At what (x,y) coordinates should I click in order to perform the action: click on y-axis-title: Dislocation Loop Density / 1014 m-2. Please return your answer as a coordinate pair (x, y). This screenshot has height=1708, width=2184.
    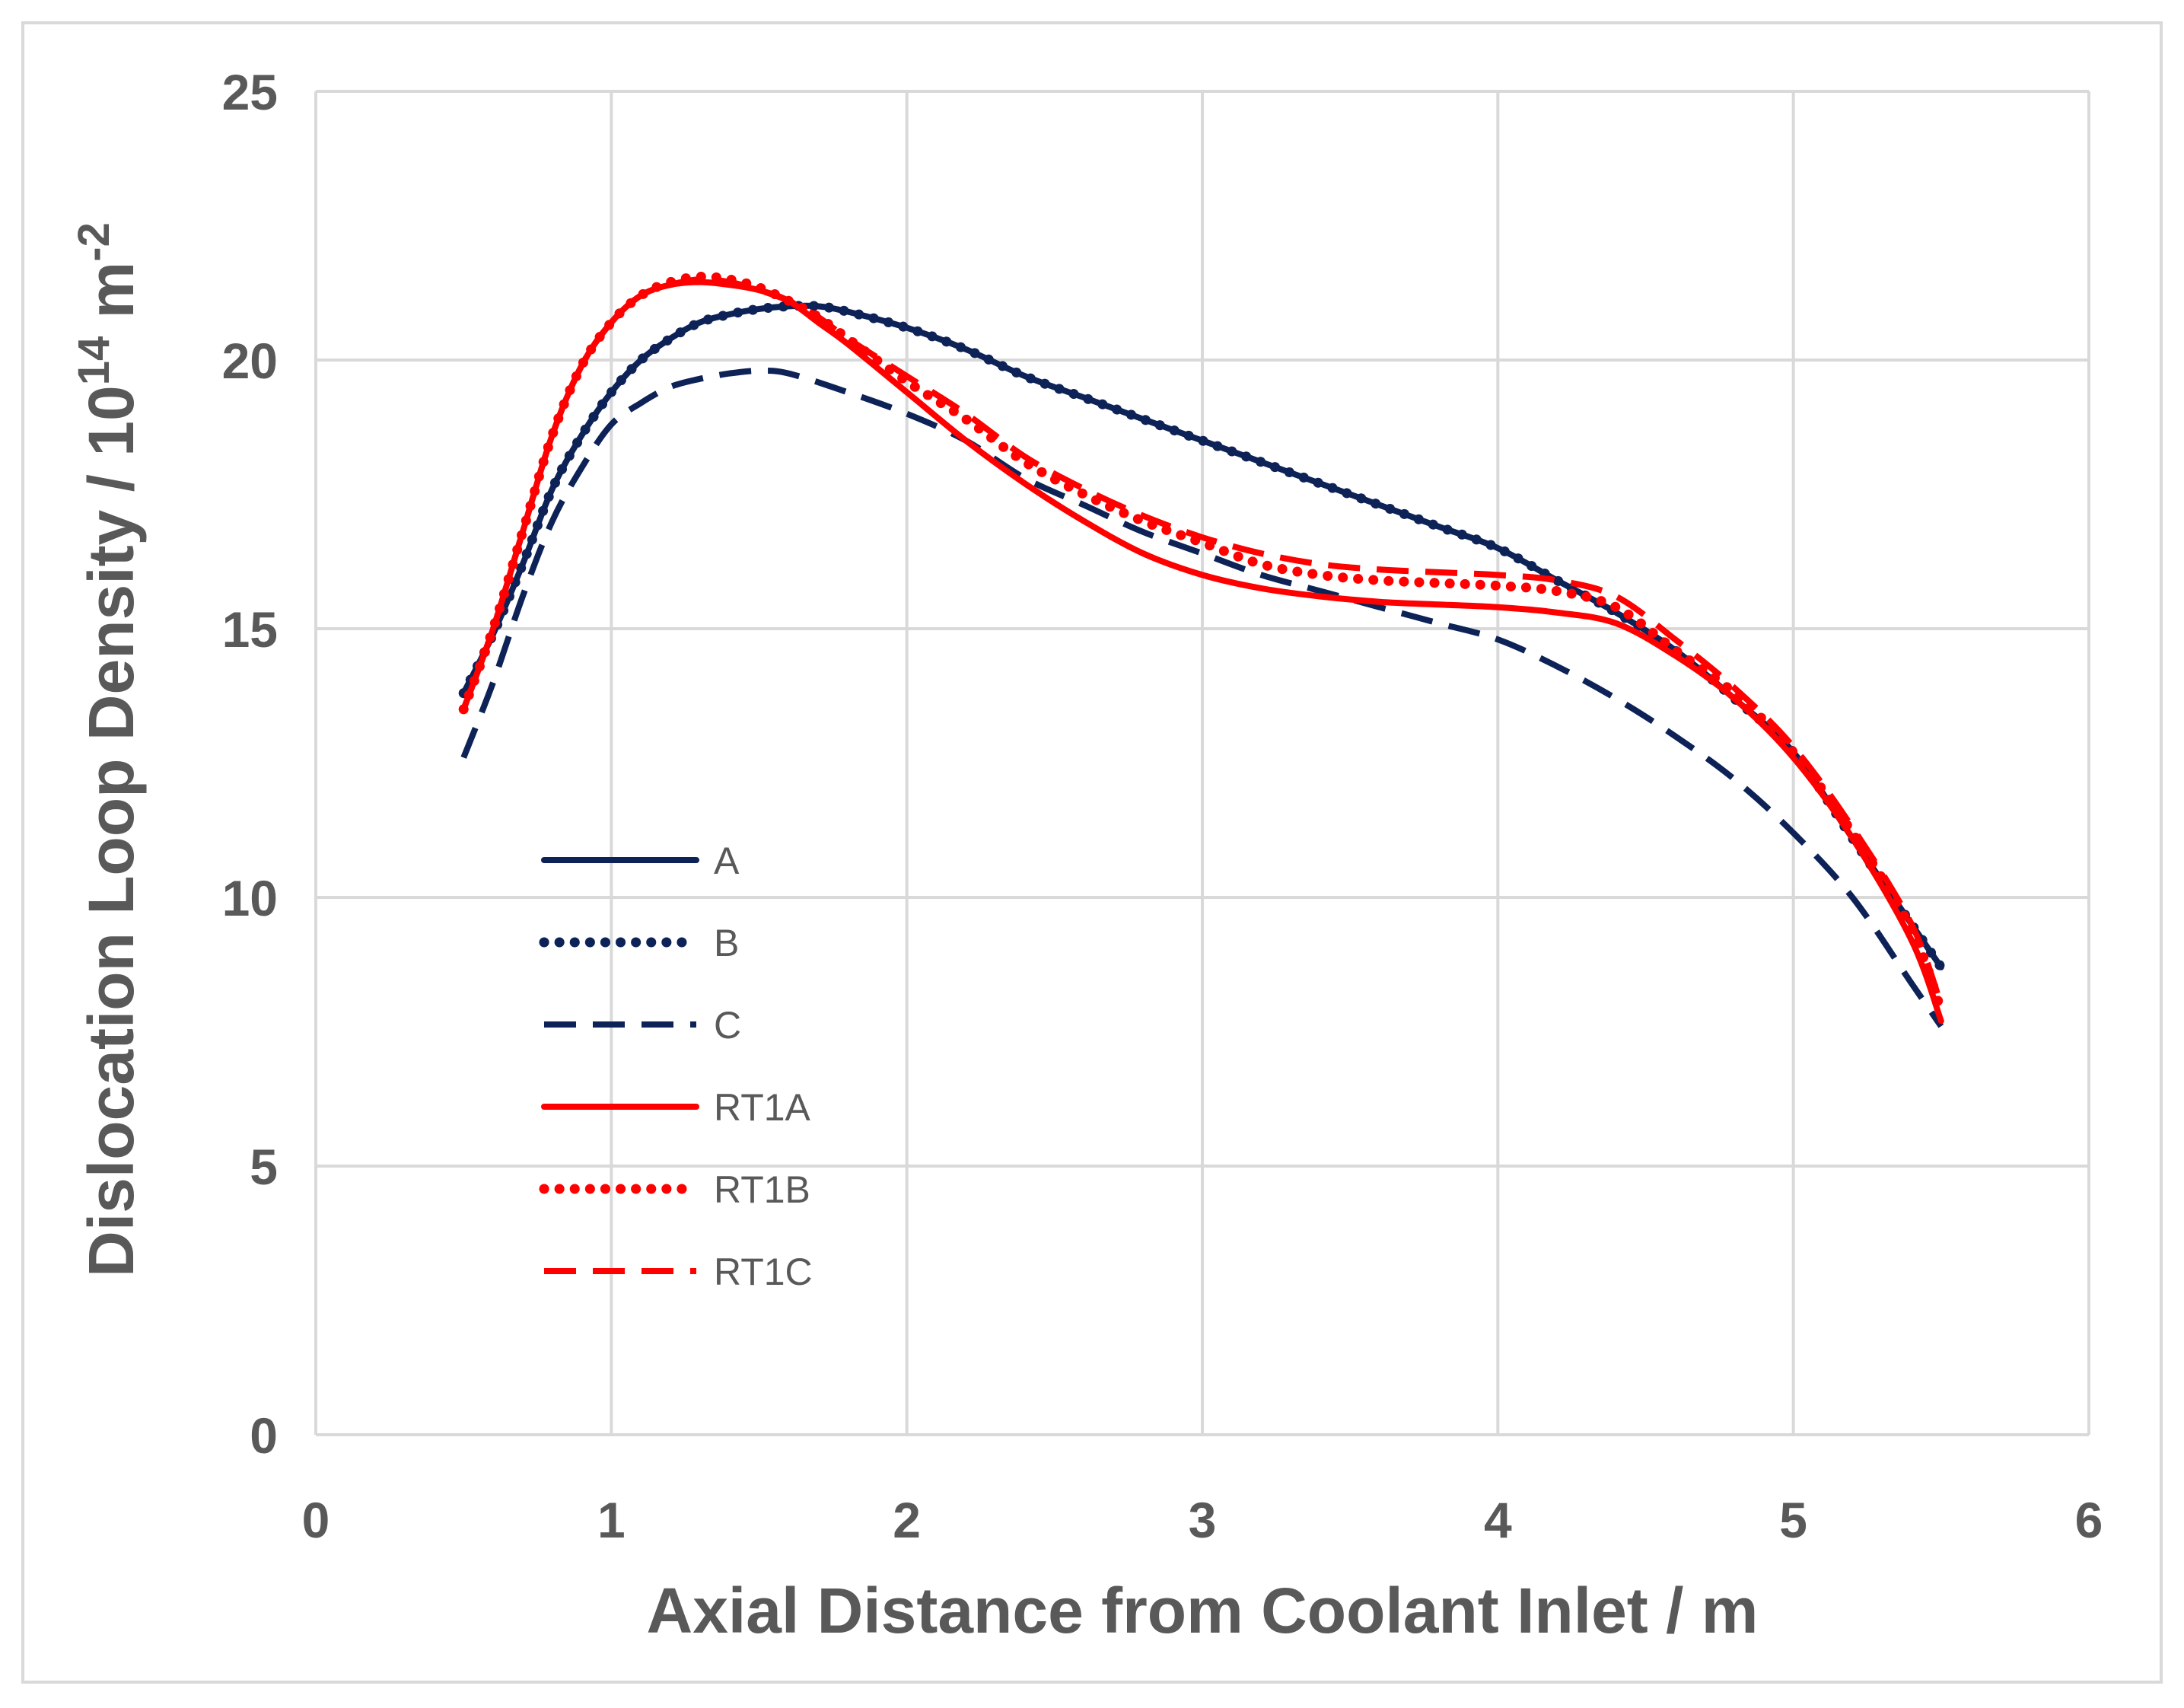
    Looking at the image, I should click on (108, 749).